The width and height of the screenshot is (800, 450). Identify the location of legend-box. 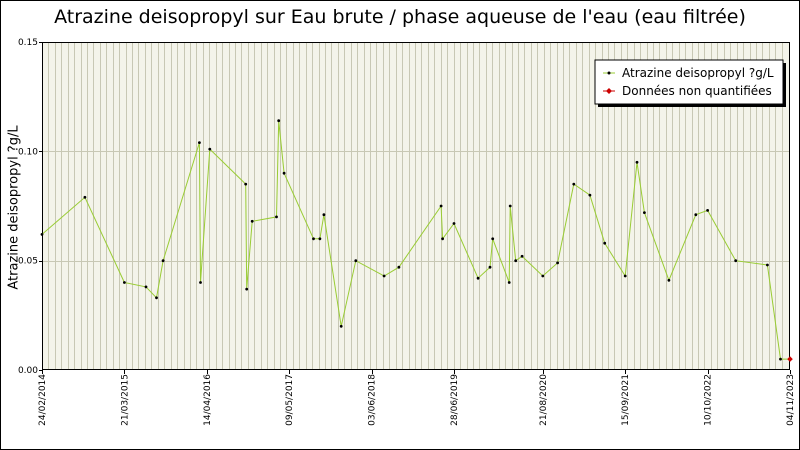
(689, 82).